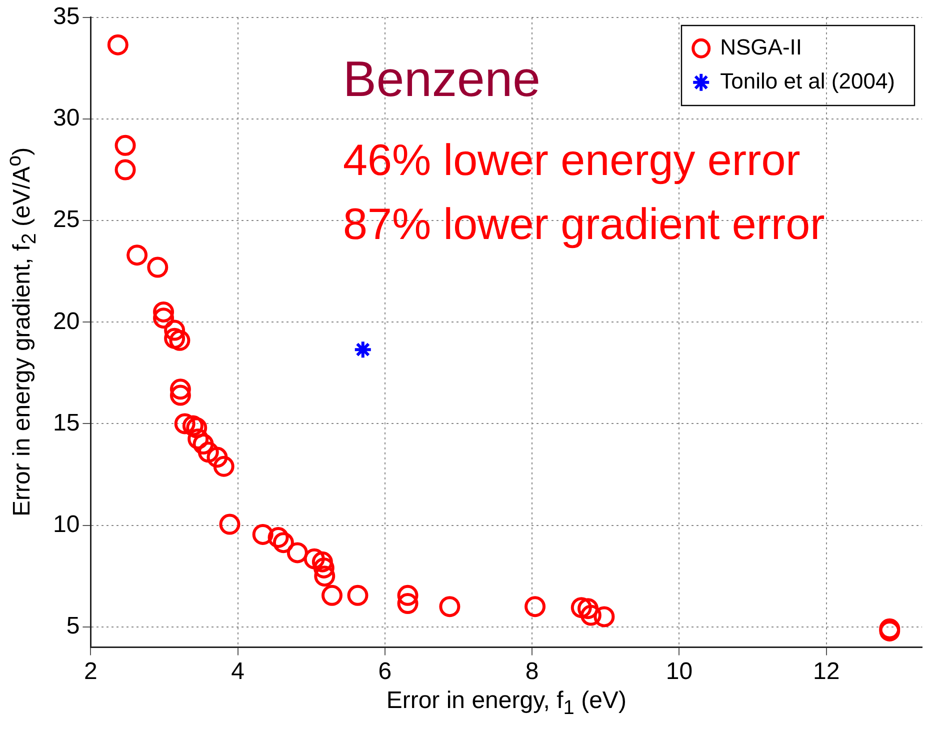 This screenshot has width=934, height=740. What do you see at coordinates (441, 79) in the screenshot?
I see `annotation: Benzene` at bounding box center [441, 79].